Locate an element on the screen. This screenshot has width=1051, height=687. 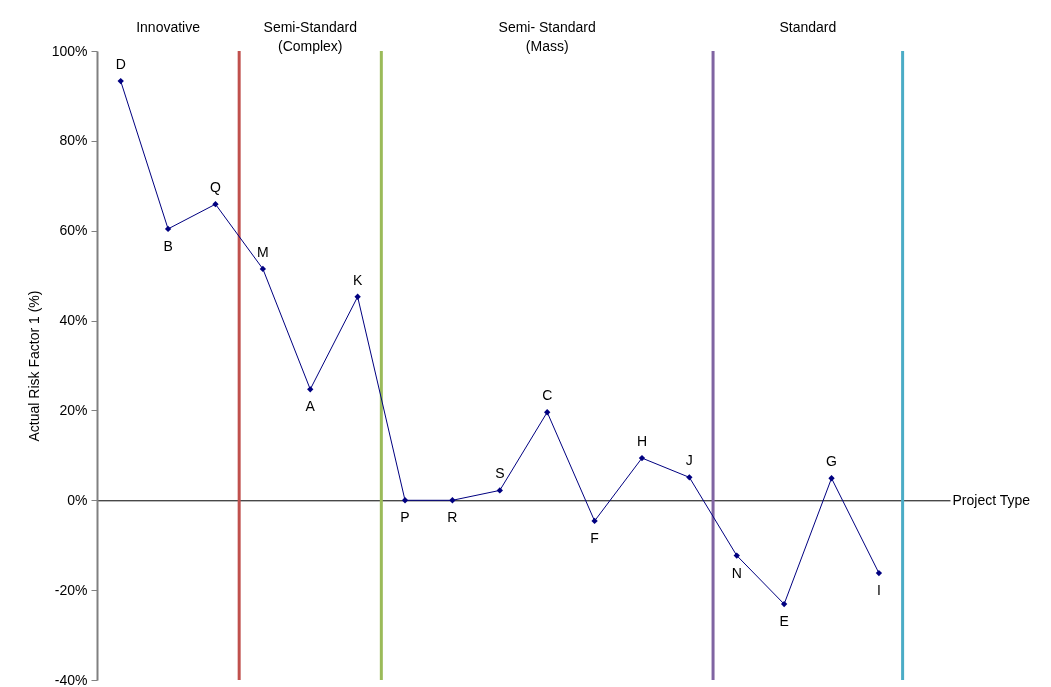
data-label: N is located at coordinates (736, 572).